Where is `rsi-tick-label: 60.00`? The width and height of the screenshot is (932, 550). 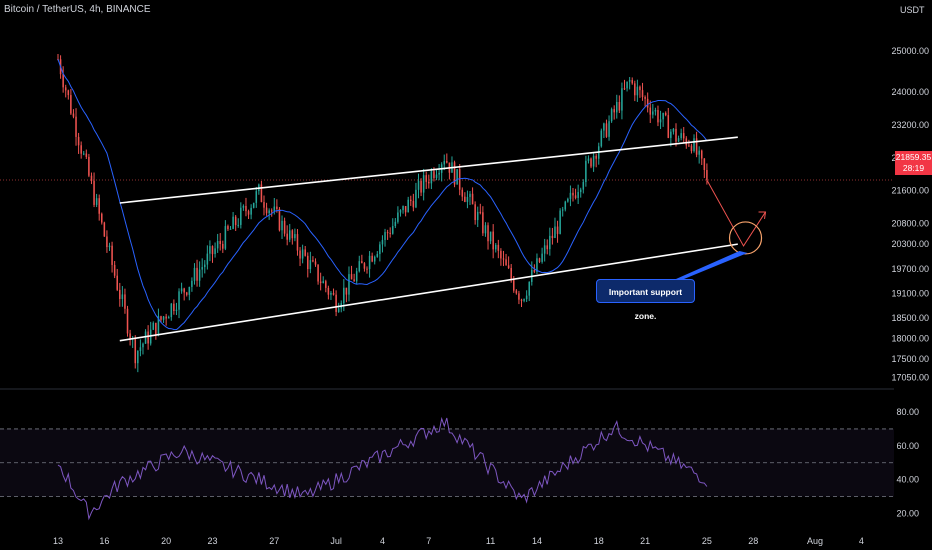
rsi-tick-label: 60.00 is located at coordinates (907, 446).